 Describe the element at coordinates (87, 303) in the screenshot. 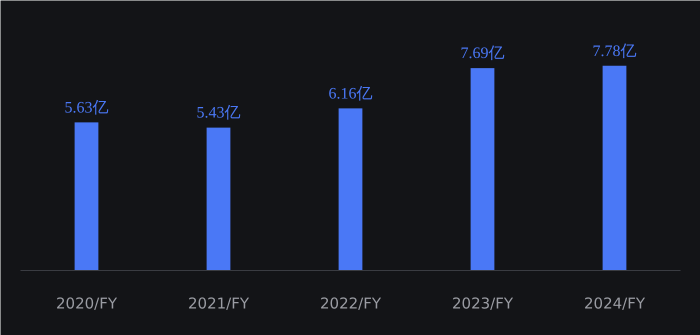

I see `x-tick-label: 2020/FY` at that location.